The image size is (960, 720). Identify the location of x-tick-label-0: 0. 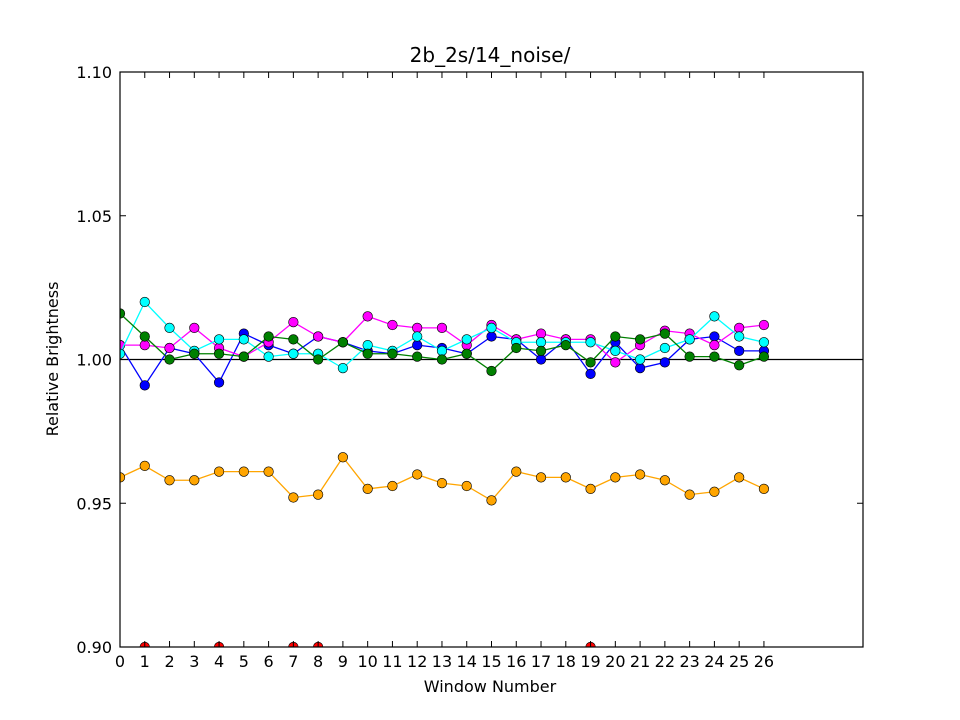
(120, 661).